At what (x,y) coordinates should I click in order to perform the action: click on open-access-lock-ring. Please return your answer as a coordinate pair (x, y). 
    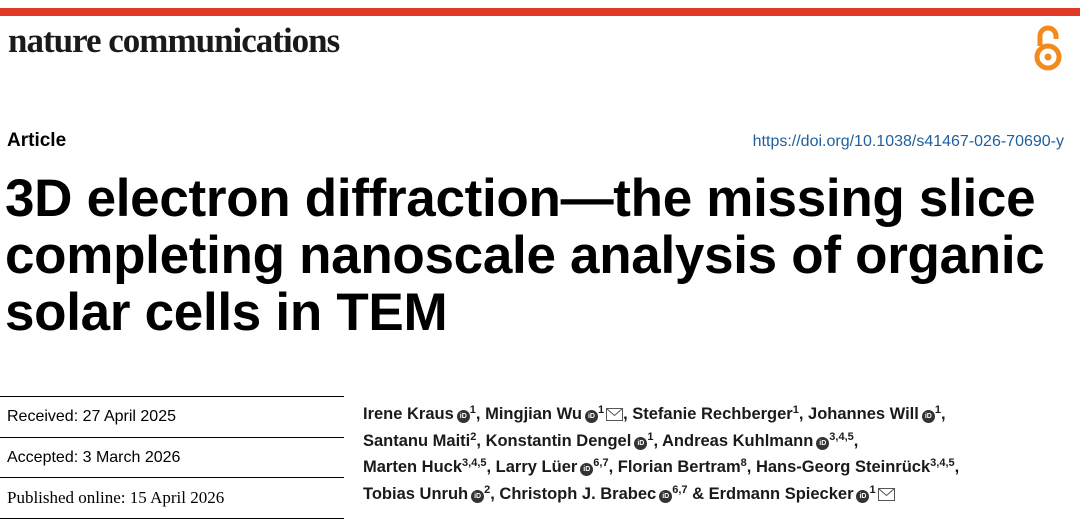
    Looking at the image, I should click on (1048, 57).